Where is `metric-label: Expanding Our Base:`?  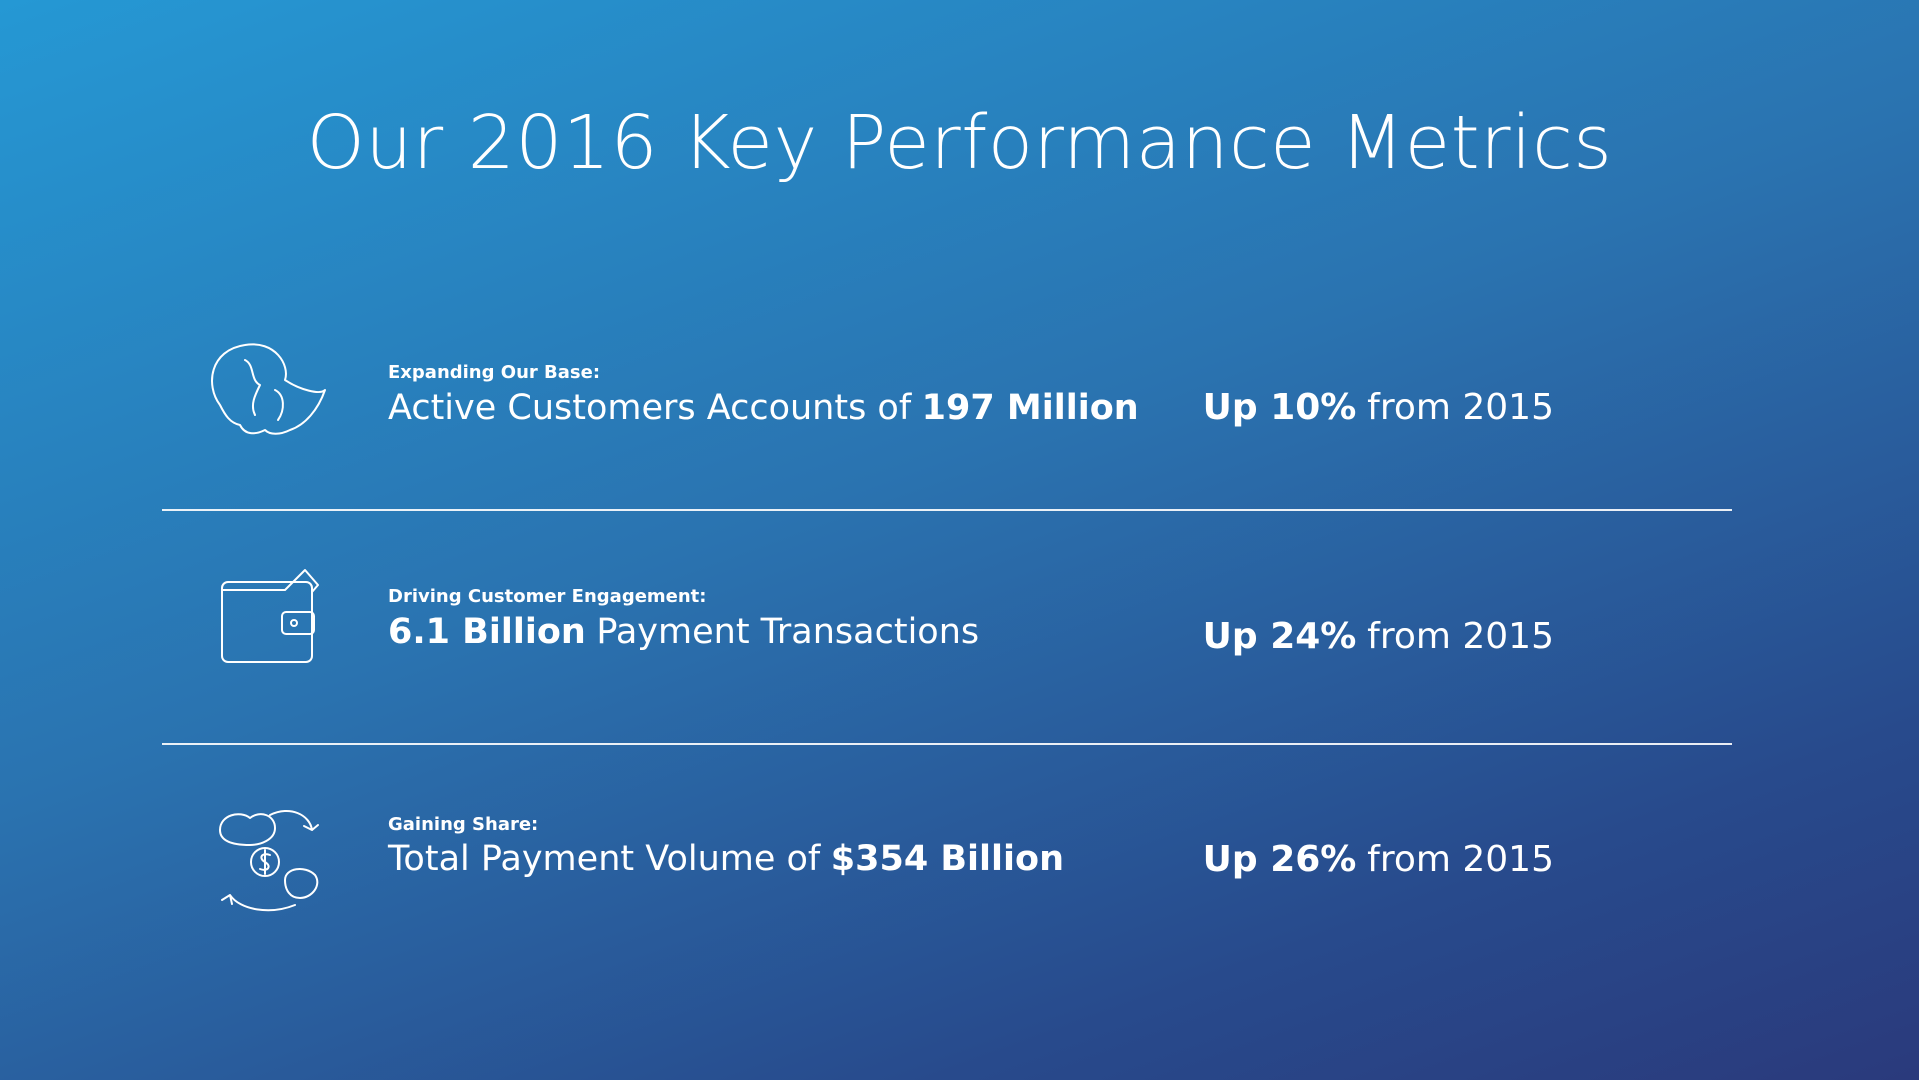
metric-label: Expanding Our Base: is located at coordinates (494, 372).